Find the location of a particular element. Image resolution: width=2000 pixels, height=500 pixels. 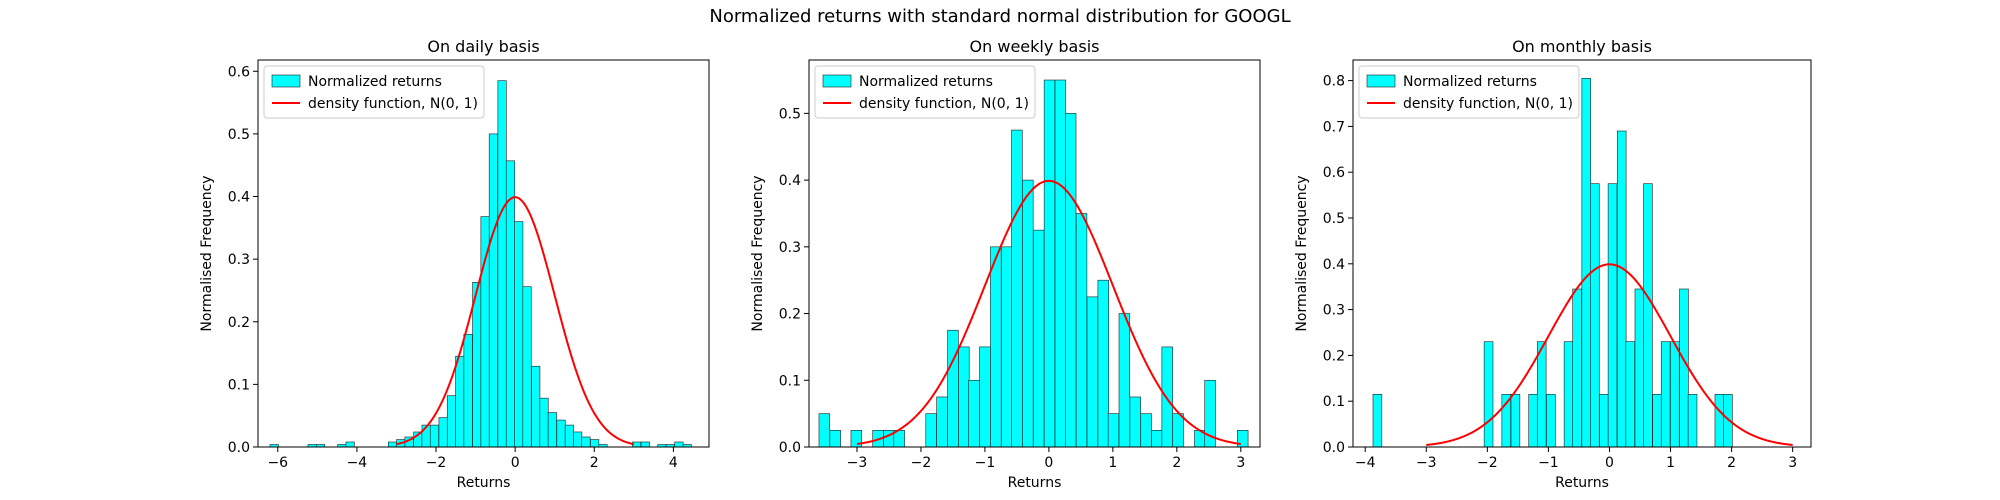

subplot-title: On daily basis is located at coordinates (483, 46).